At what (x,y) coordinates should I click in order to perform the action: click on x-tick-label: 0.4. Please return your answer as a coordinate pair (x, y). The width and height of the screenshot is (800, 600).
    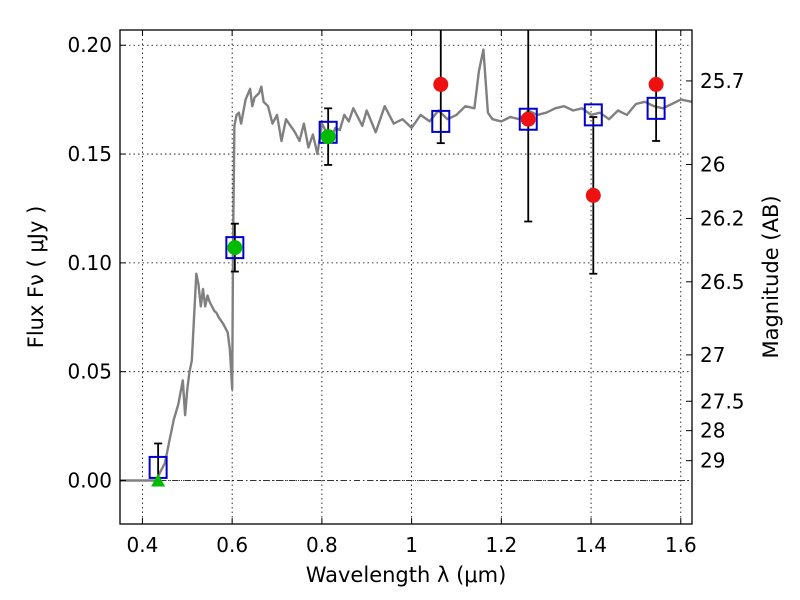
    Looking at the image, I should click on (143, 545).